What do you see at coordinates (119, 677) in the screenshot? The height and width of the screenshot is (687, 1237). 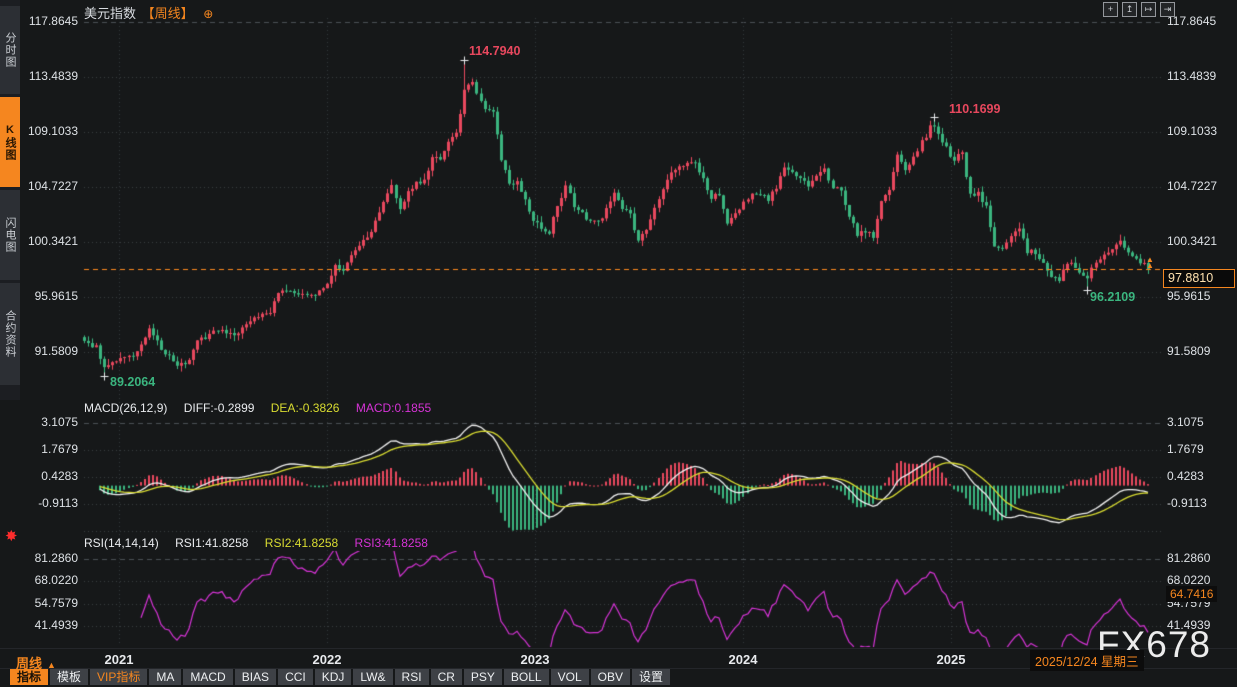 I see `toolbar-button-vip-indicator: VIP指标` at bounding box center [119, 677].